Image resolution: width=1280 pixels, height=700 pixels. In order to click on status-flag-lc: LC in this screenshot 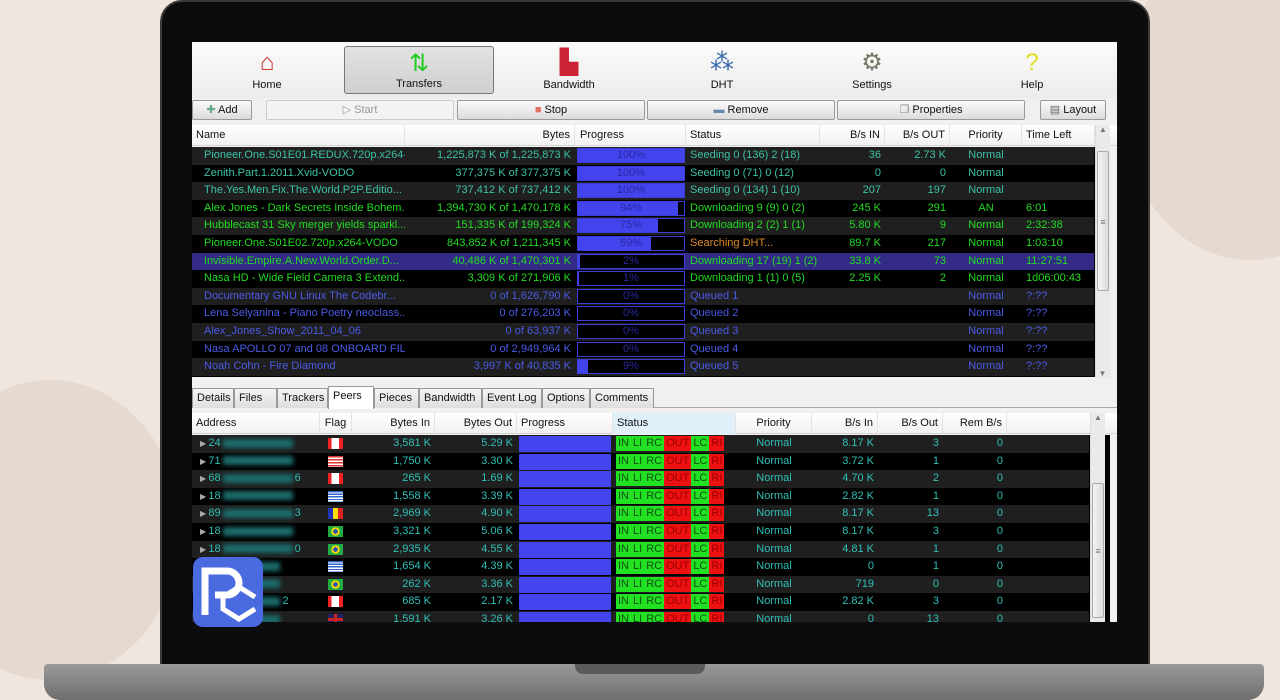, I will do `click(700, 567)`.